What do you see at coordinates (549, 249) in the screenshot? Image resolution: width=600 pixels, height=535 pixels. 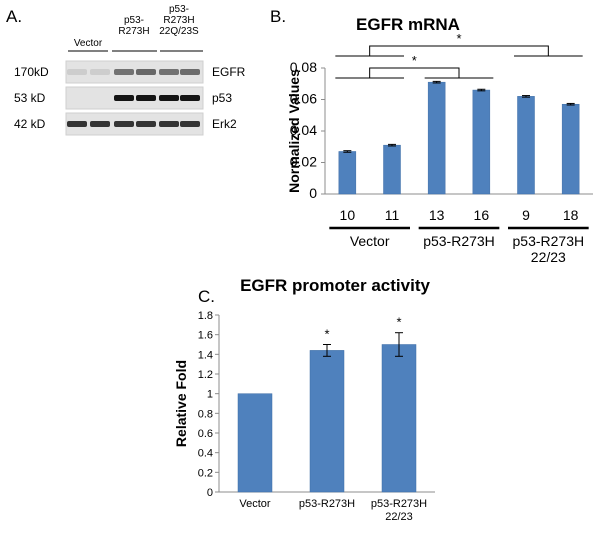 I see `group-label: p53-R273H 22/23` at bounding box center [549, 249].